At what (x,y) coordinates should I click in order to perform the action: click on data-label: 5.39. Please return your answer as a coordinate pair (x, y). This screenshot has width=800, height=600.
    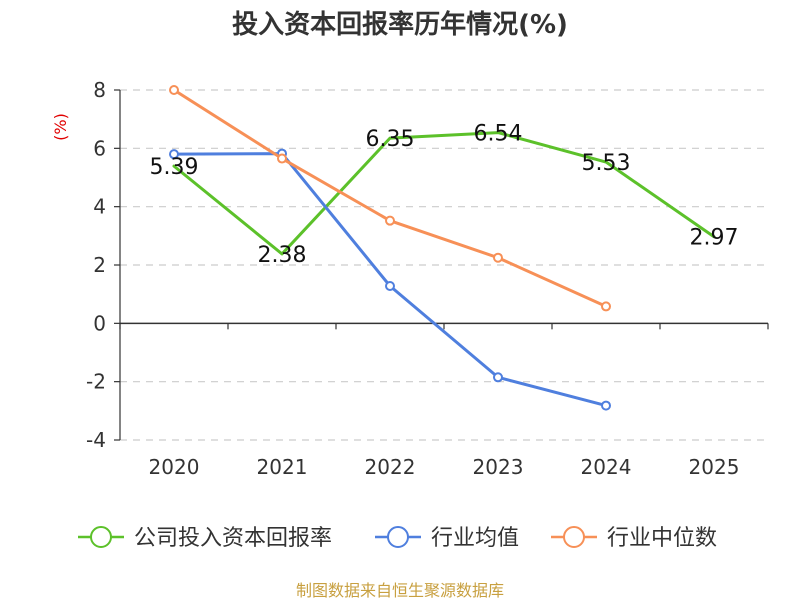
    Looking at the image, I should click on (174, 167).